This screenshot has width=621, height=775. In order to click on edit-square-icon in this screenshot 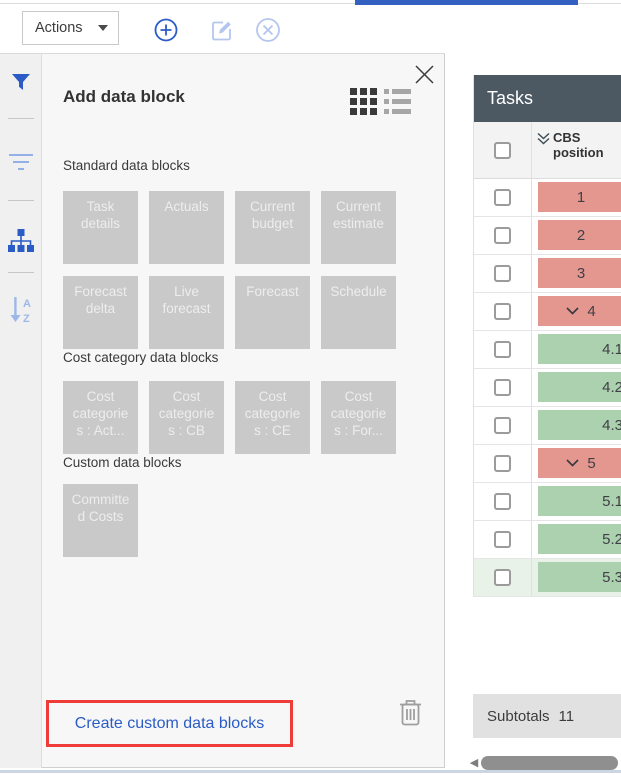, I will do `click(222, 31)`.